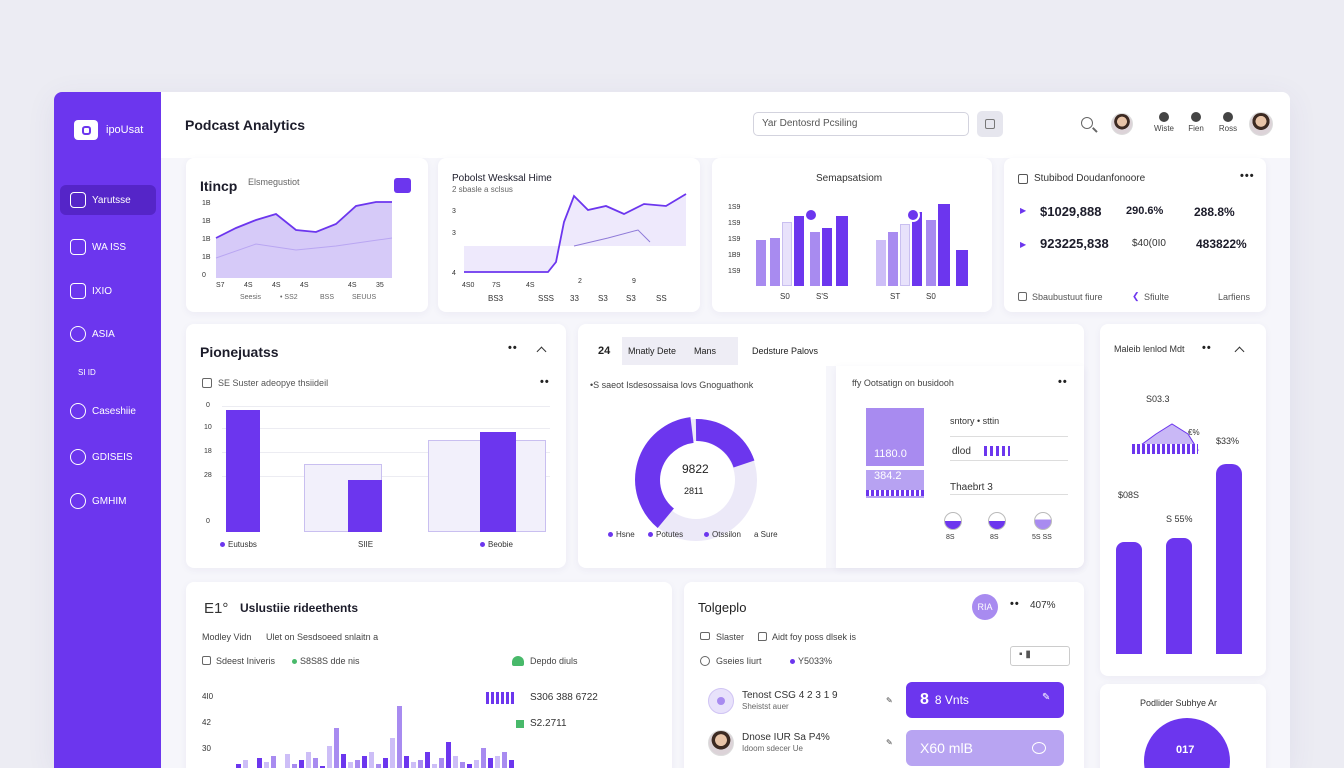 This screenshot has height=768, width=1344. Describe the element at coordinates (518, 661) in the screenshot. I see `cloud-icon` at that location.